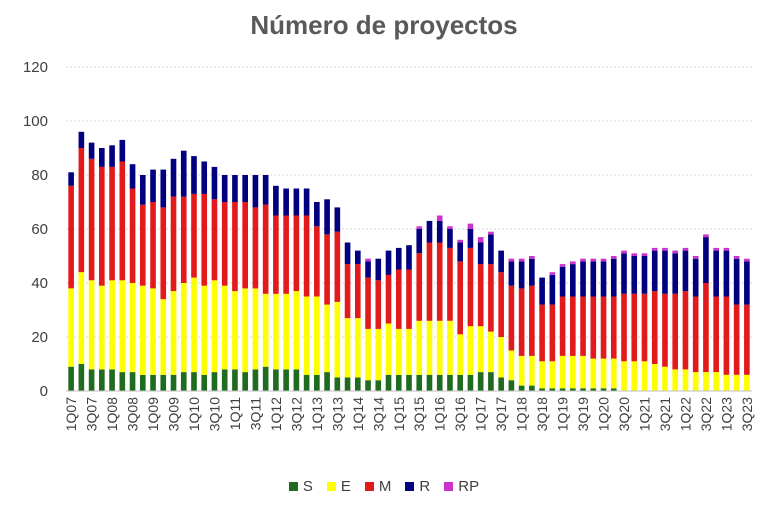 The height and width of the screenshot is (511, 768). Describe the element at coordinates (469, 486) in the screenshot. I see `legend-label: RP` at that location.